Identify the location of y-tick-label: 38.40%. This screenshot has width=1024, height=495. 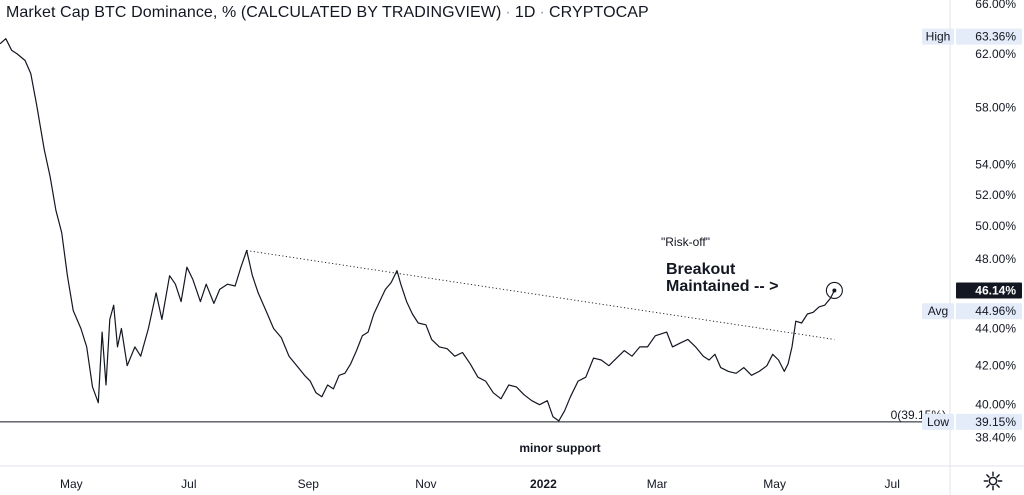
(995, 437).